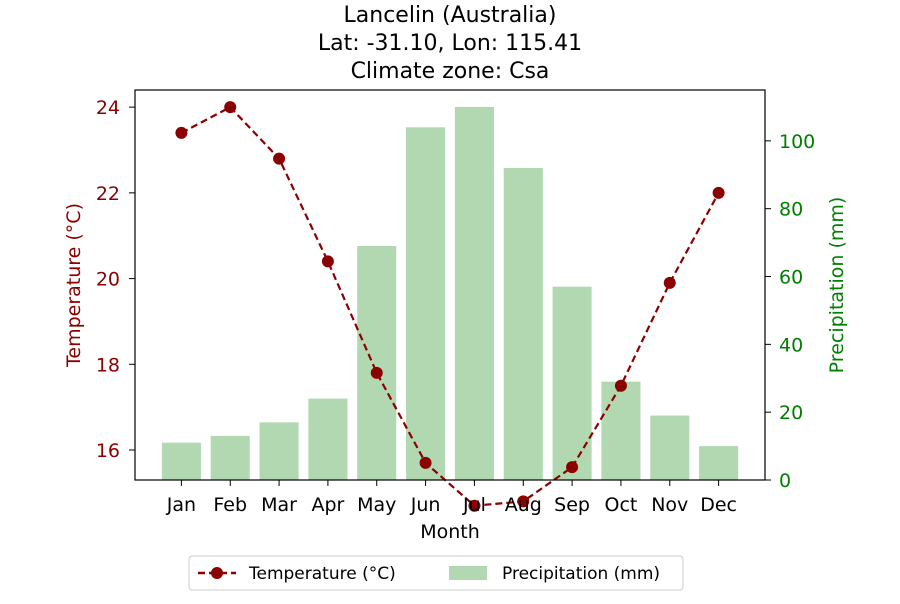  What do you see at coordinates (108, 108) in the screenshot?
I see `y-left-tick-label-24: 24` at bounding box center [108, 108].